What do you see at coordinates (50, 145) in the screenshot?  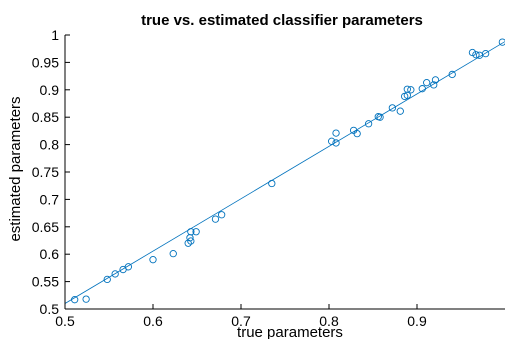 I see `y-tick-label: 0.8` at bounding box center [50, 145].